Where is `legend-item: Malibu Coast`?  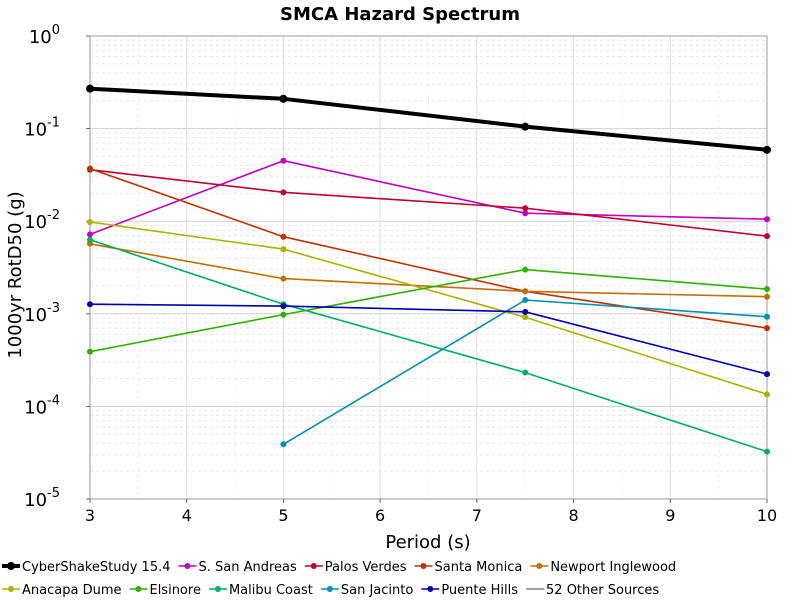 legend-item: Malibu Coast is located at coordinates (260, 590).